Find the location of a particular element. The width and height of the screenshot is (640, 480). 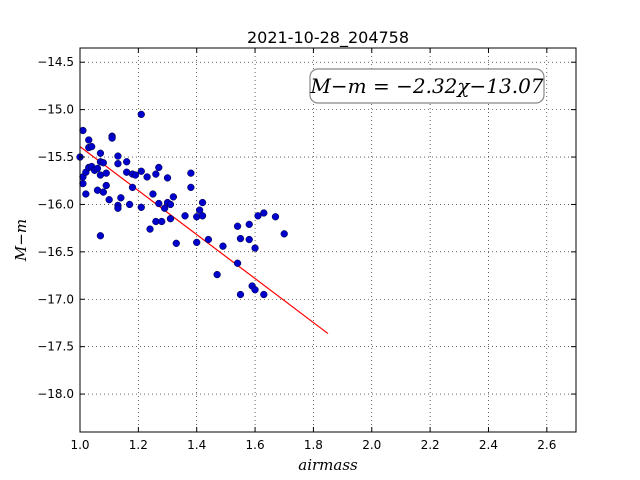

y-tick-label: −15.5 is located at coordinates (55, 157).